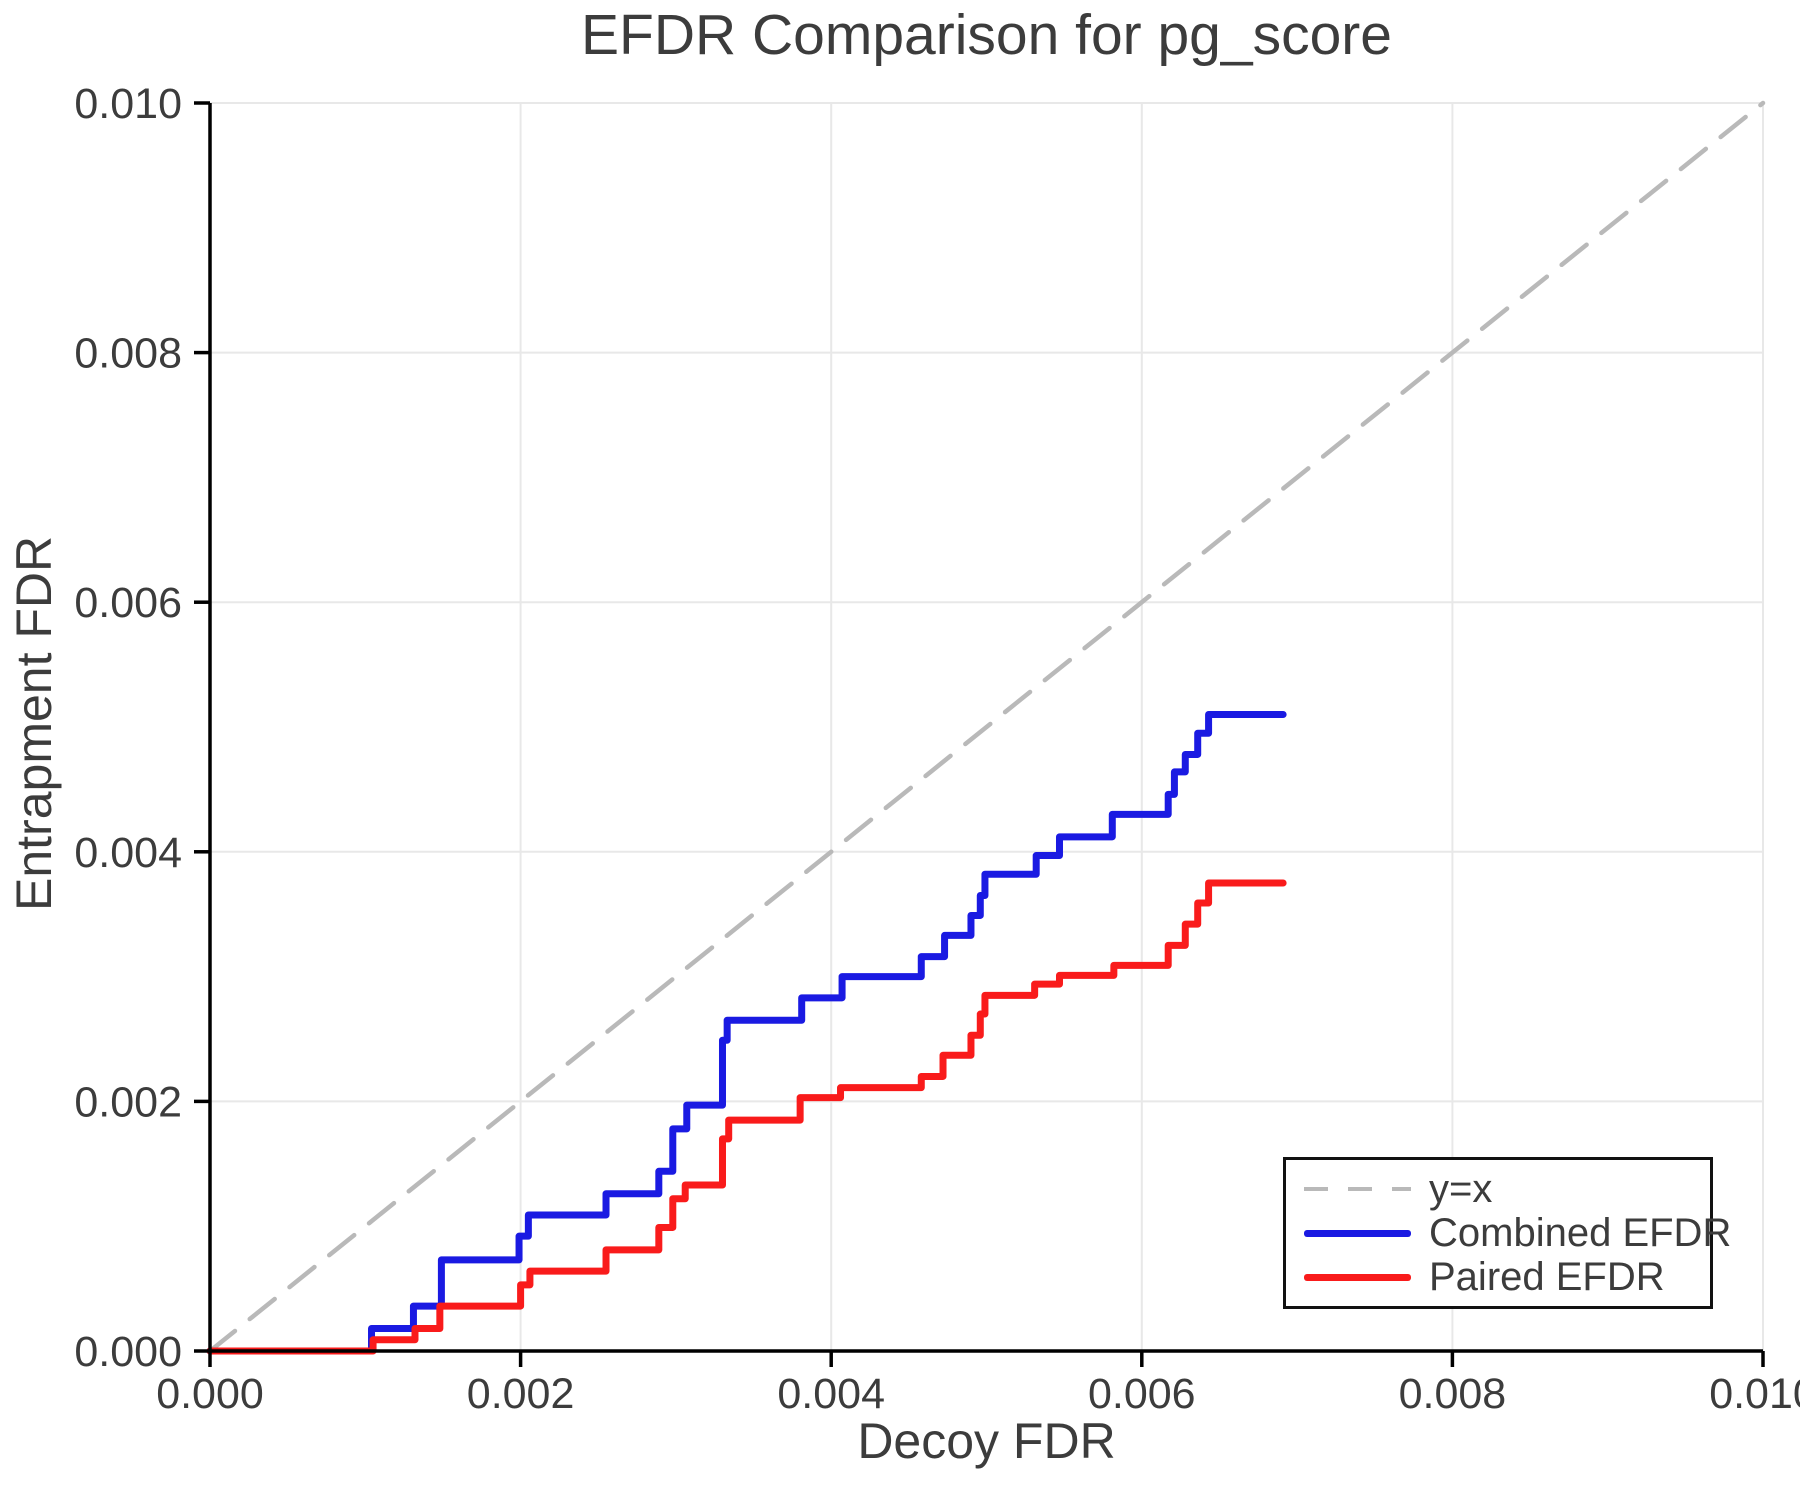 The image size is (1800, 1500). Describe the element at coordinates (128, 853) in the screenshot. I see `y-tick-label: 0.004` at that location.